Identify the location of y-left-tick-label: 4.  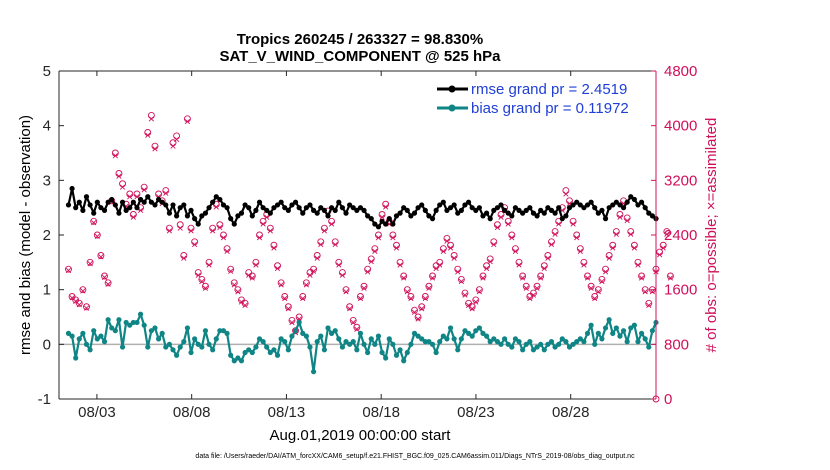
(47, 126).